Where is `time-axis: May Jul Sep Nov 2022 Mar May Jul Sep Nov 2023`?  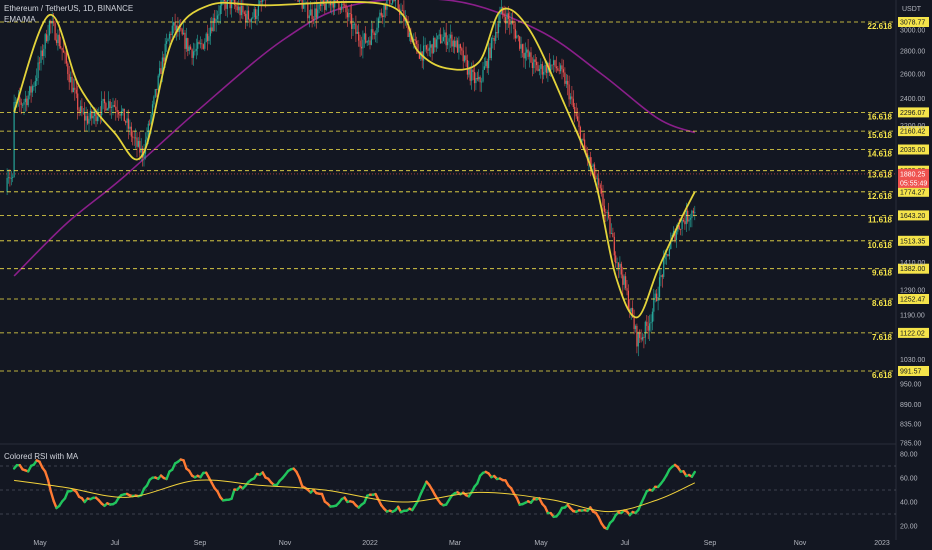 time-axis: May Jul Sep Nov 2022 Mar May Jul Sep Nov 2023 is located at coordinates (461, 543).